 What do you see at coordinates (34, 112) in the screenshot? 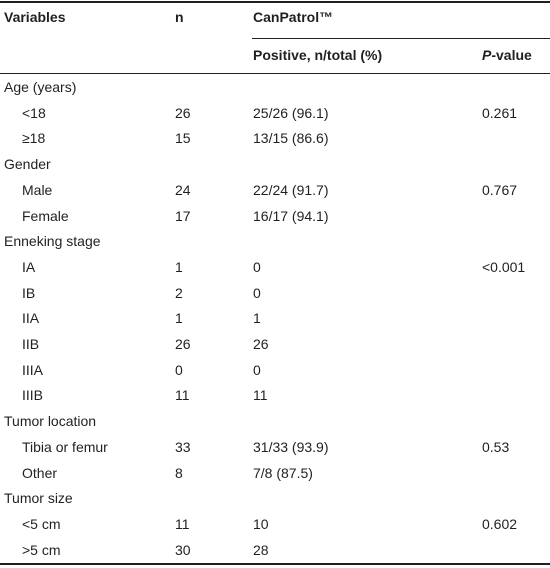
I see `cell-variable: <18` at bounding box center [34, 112].